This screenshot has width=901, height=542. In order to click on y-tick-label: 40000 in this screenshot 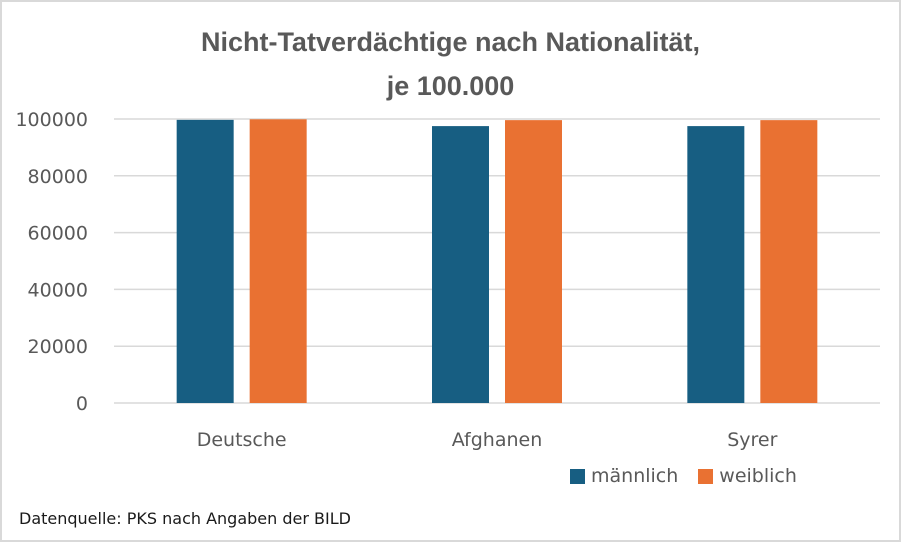, I will do `click(58, 290)`.